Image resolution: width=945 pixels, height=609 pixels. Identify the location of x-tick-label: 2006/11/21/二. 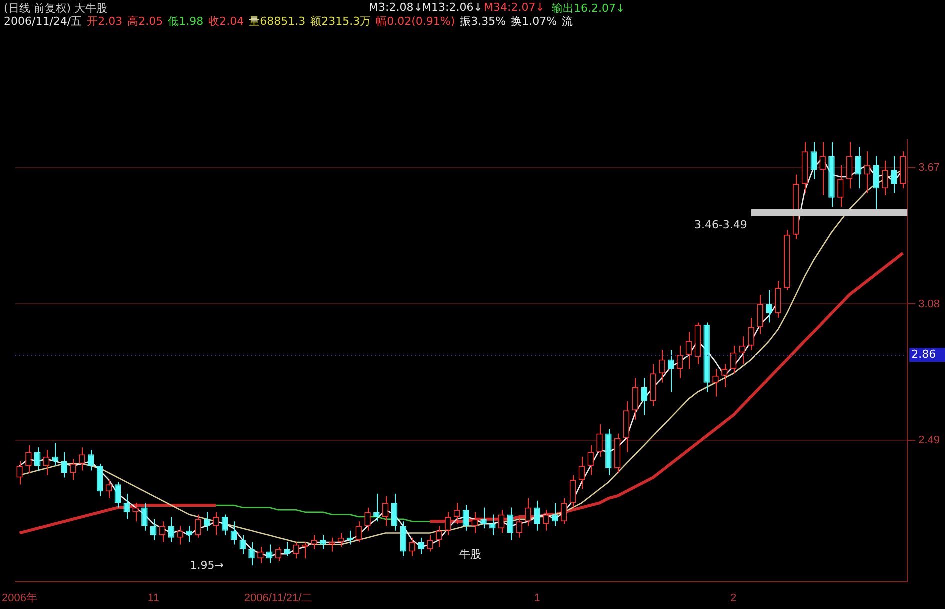
(278, 598).